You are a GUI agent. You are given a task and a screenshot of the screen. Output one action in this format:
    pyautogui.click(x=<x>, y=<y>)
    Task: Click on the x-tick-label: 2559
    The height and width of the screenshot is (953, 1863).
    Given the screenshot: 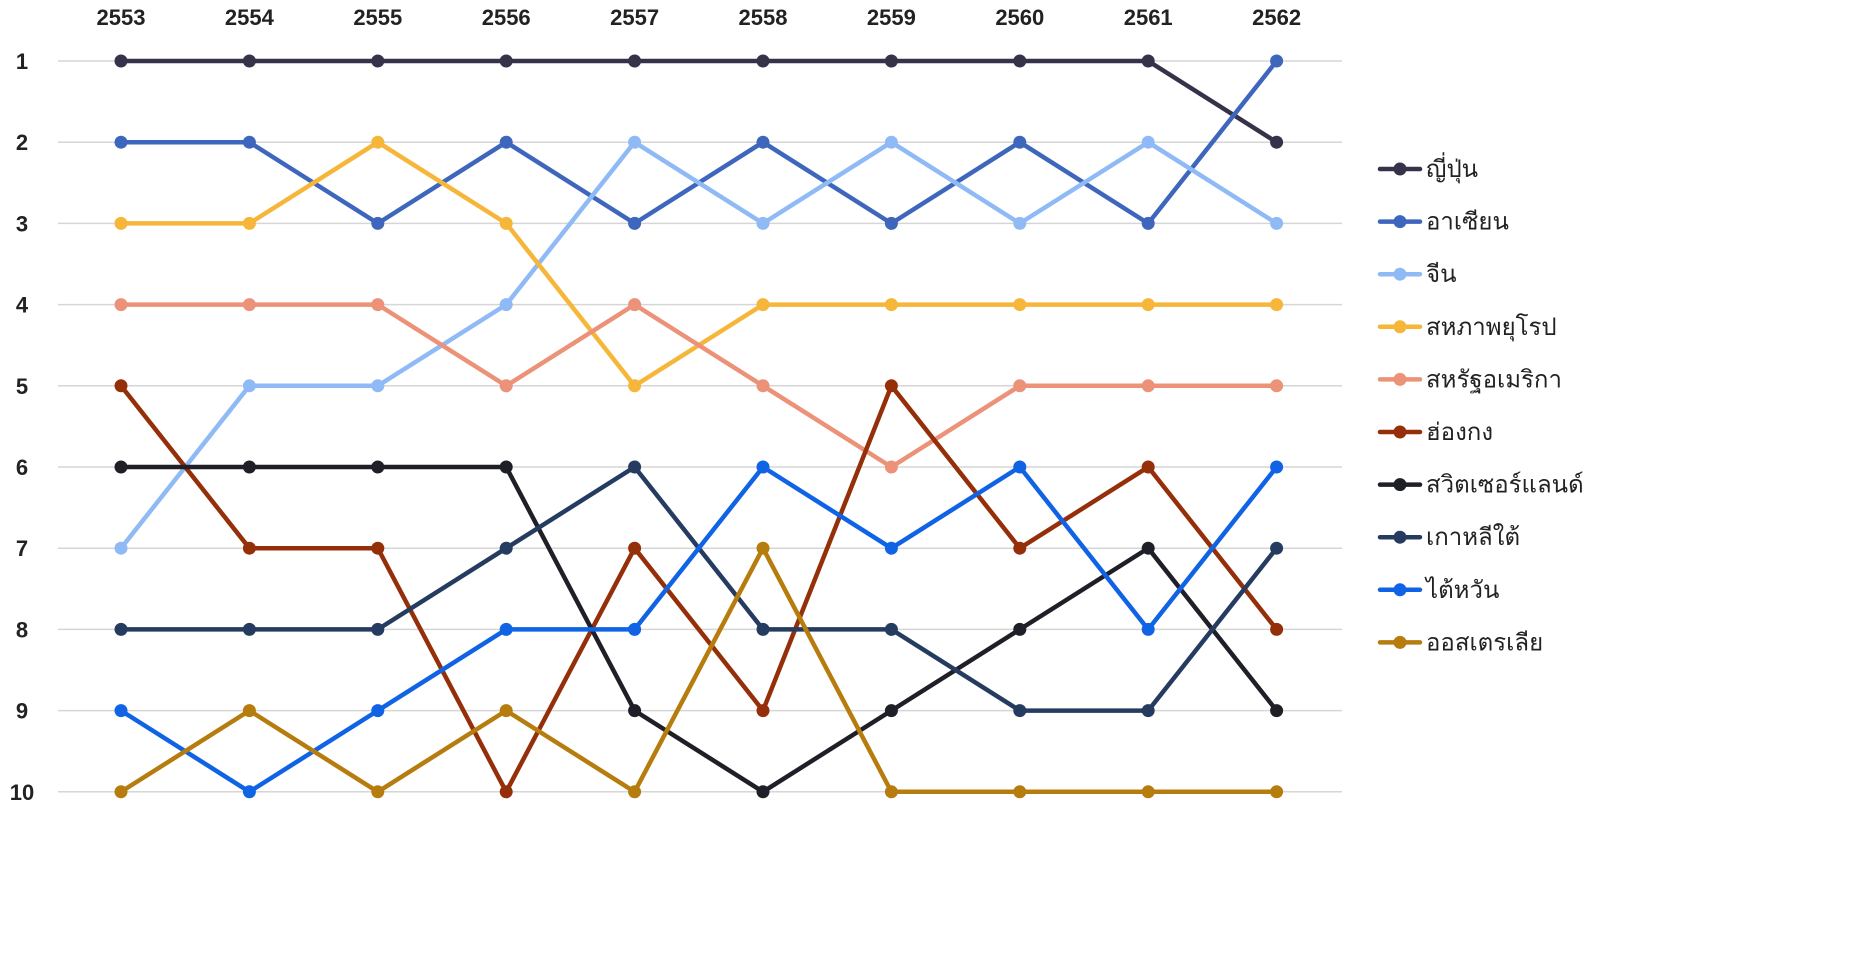 What is the action you would take?
    pyautogui.click(x=891, y=17)
    